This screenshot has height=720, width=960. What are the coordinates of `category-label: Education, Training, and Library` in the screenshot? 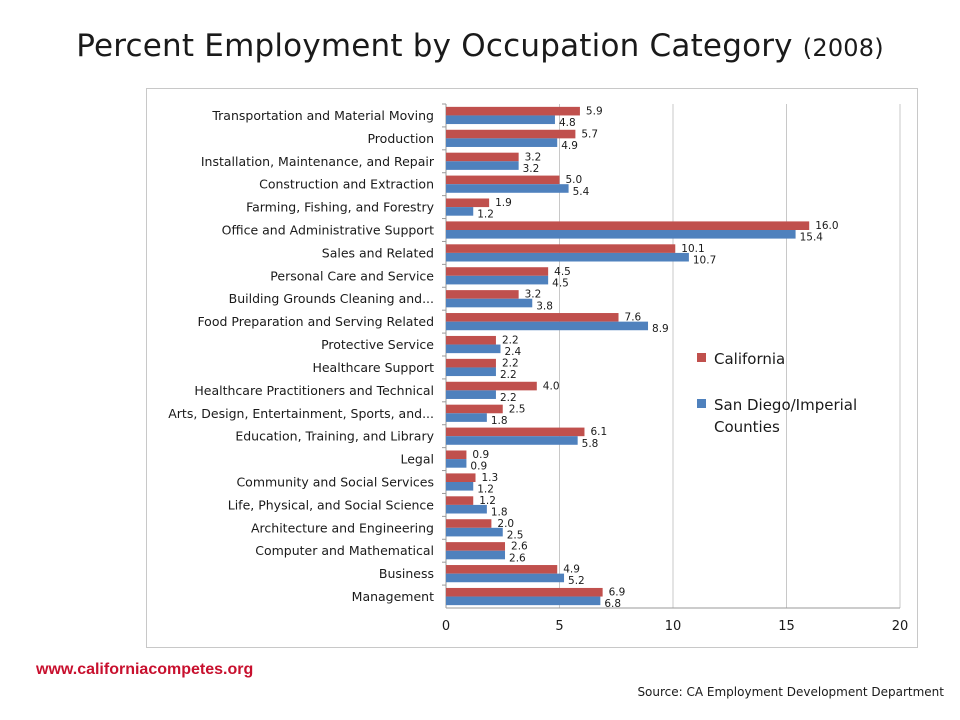 It's located at (334, 436).